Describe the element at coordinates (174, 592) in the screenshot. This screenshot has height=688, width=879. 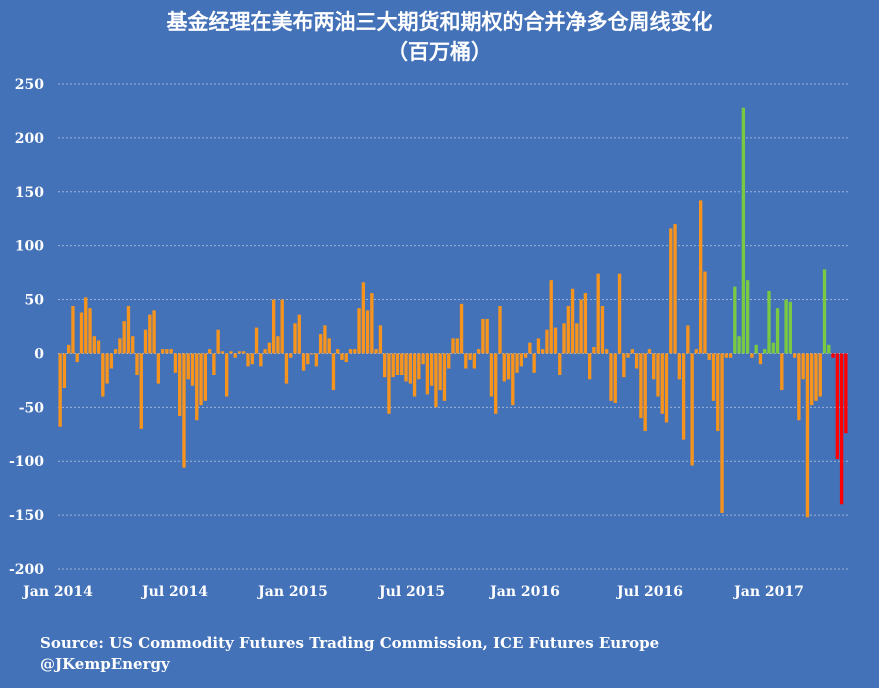
I see `x-tick-label: Jul 2014` at that location.